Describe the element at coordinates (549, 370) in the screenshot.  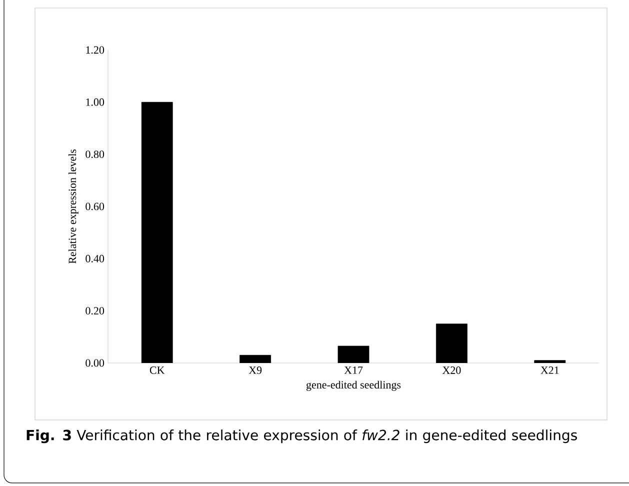
I see `x-tick-label: X21` at that location.